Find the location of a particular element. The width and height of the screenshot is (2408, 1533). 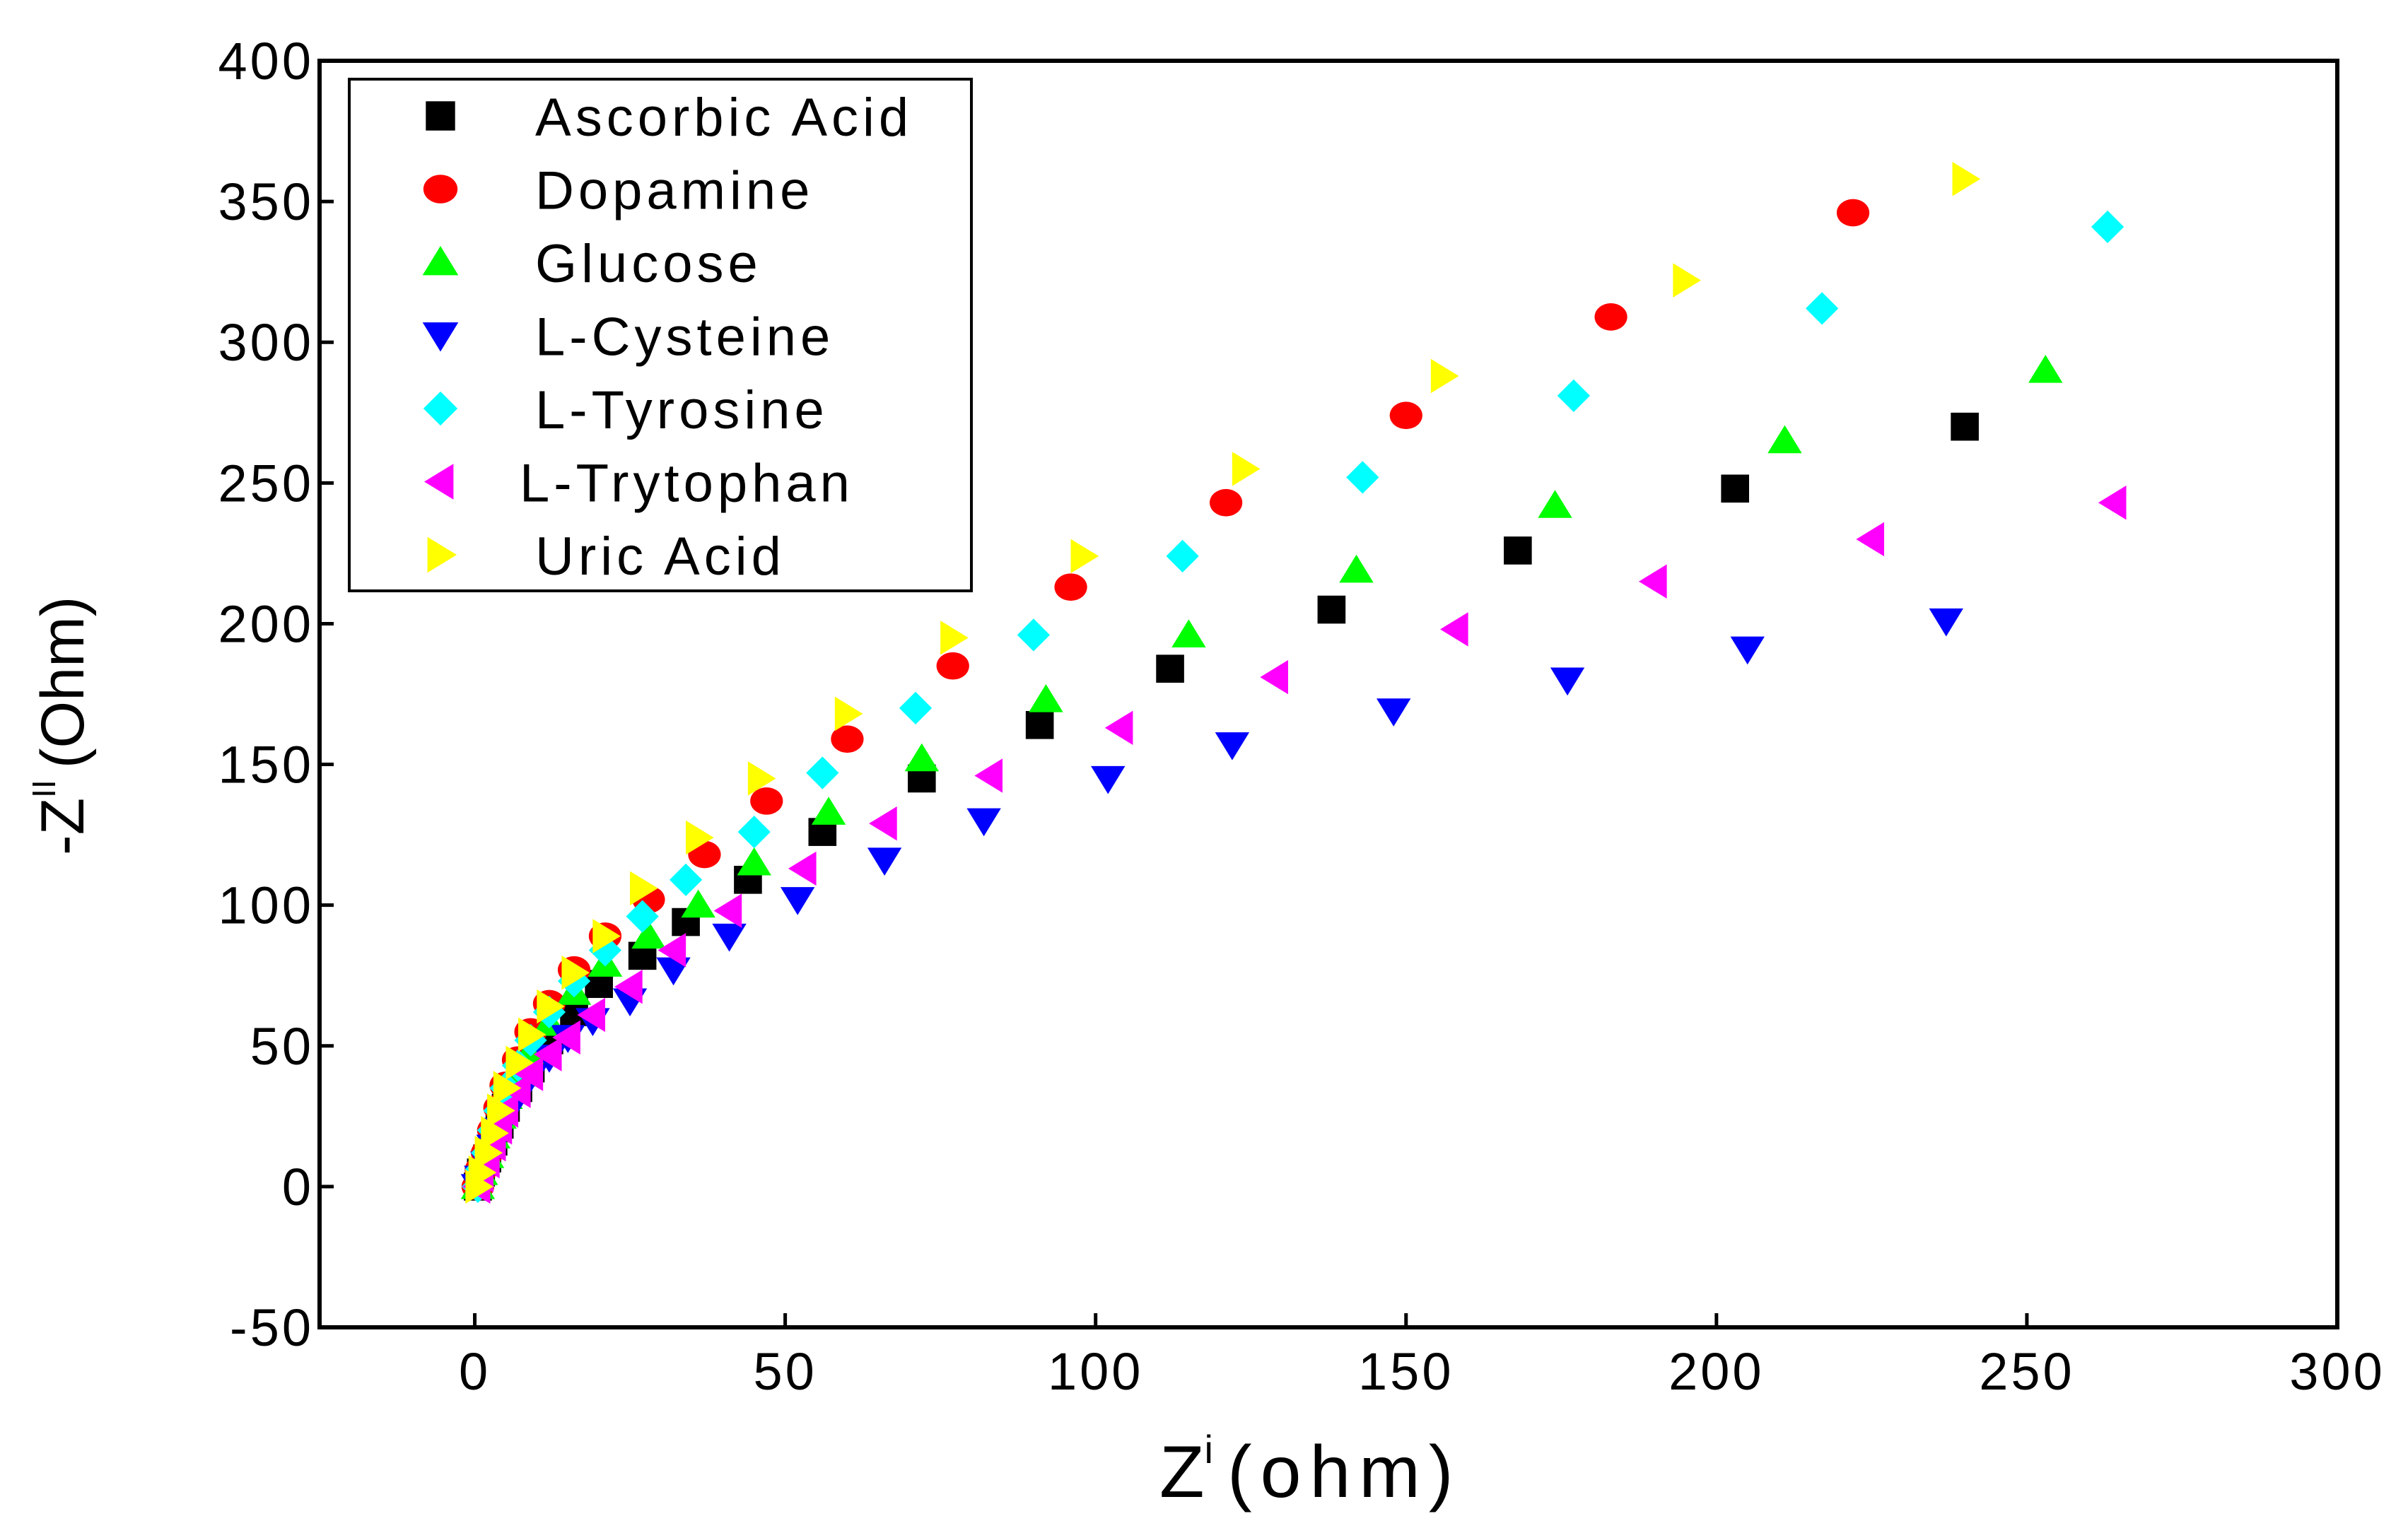

legend-label: Dopamine is located at coordinates (674, 191).